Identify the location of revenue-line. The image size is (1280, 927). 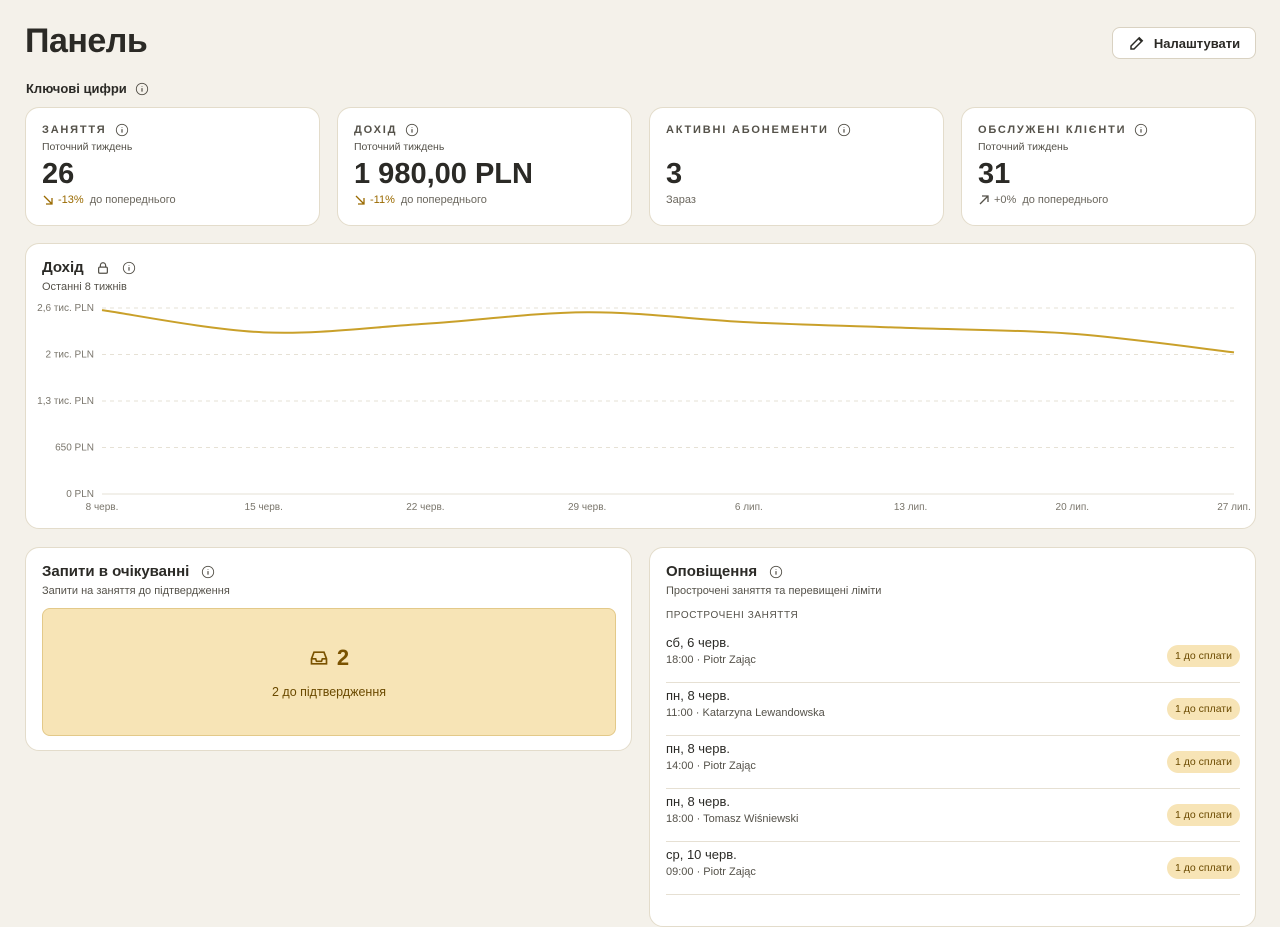
(668, 331).